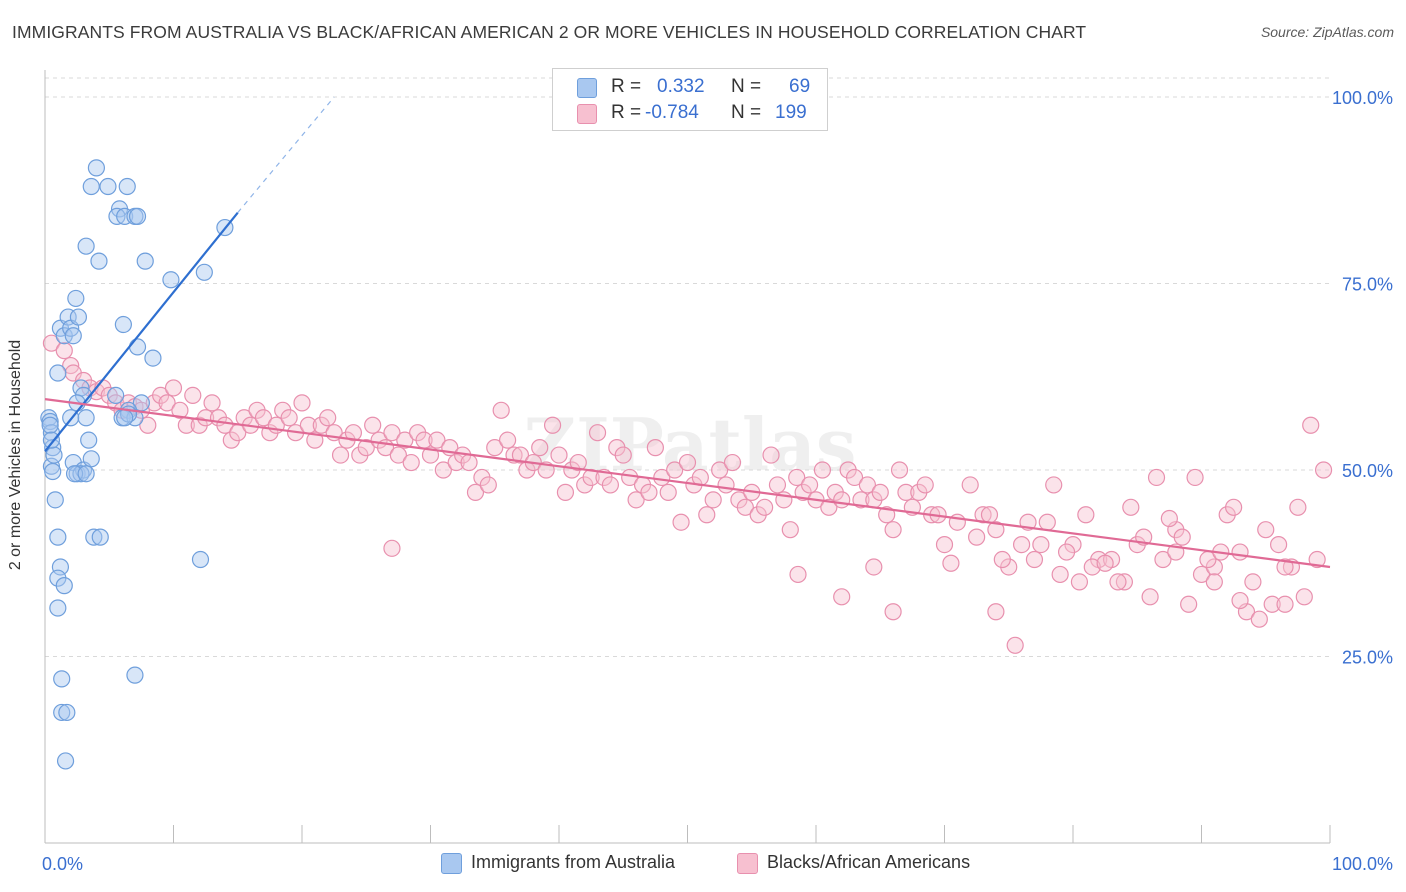 The width and height of the screenshot is (1406, 892). What do you see at coordinates (1367, 658) in the screenshot?
I see `y-tick-label: 25.0%` at bounding box center [1367, 658].